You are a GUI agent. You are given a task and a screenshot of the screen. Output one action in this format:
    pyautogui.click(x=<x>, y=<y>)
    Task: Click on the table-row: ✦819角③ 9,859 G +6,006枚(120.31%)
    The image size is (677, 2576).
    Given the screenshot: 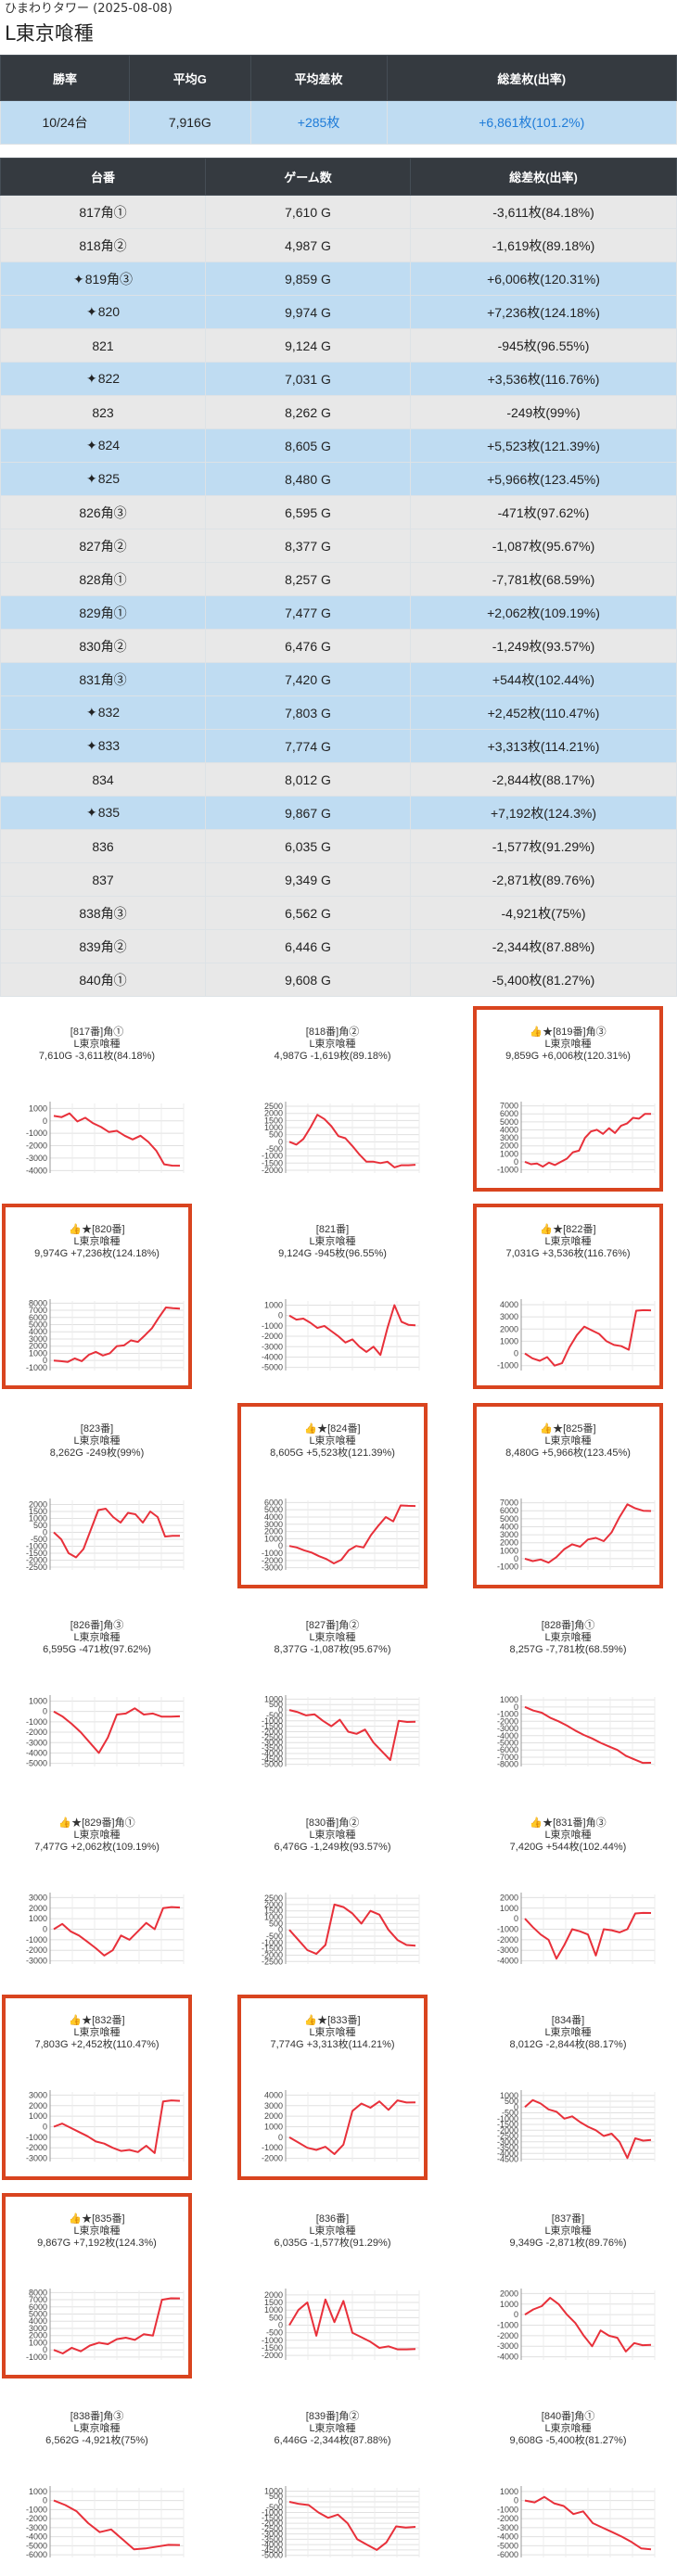 What is the action you would take?
    pyautogui.click(x=338, y=278)
    